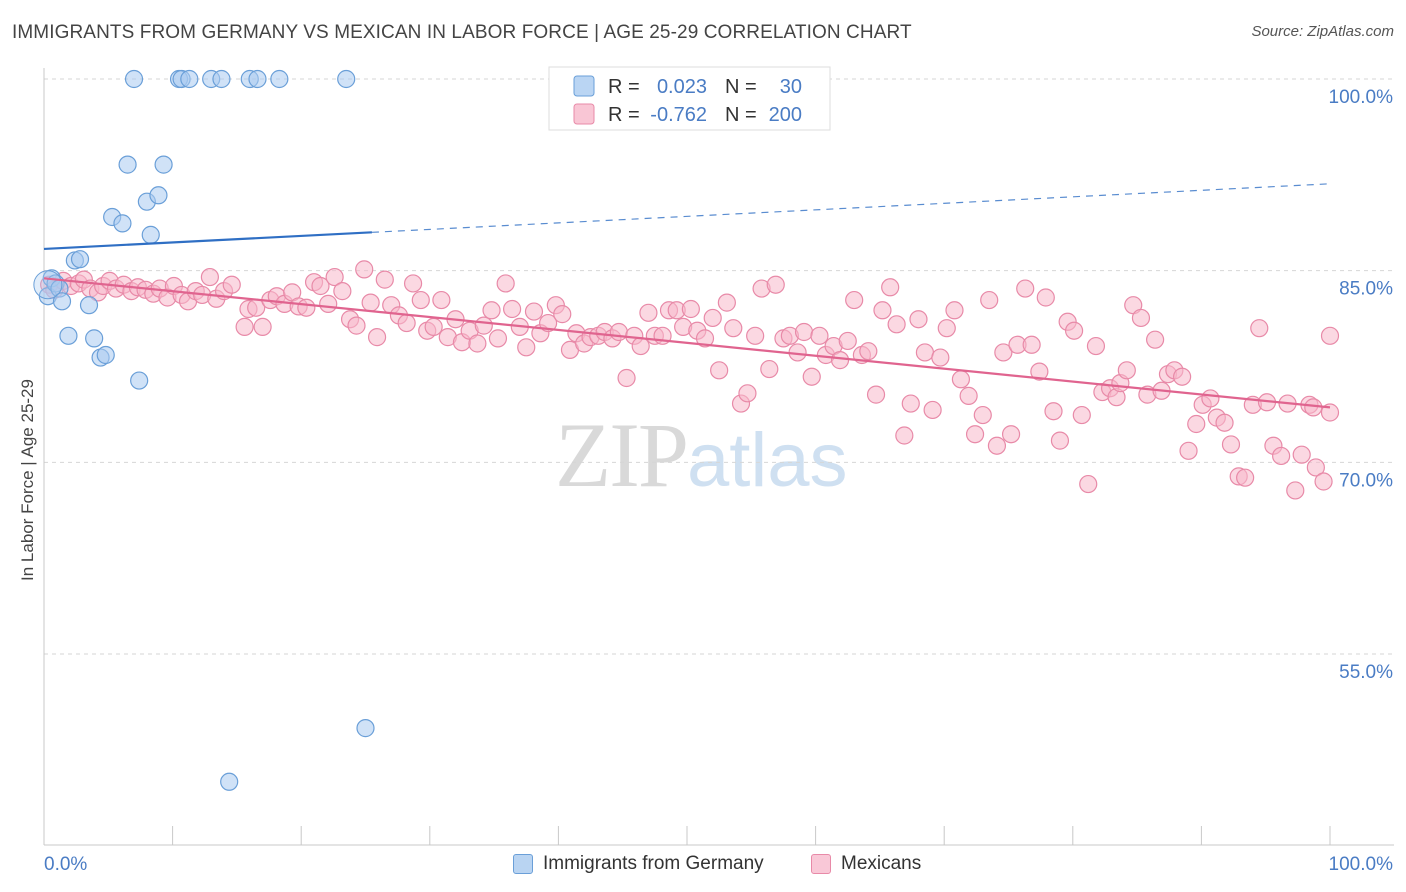 The image size is (1406, 892). I want to click on stats-r-value: -0.762, so click(678, 115).